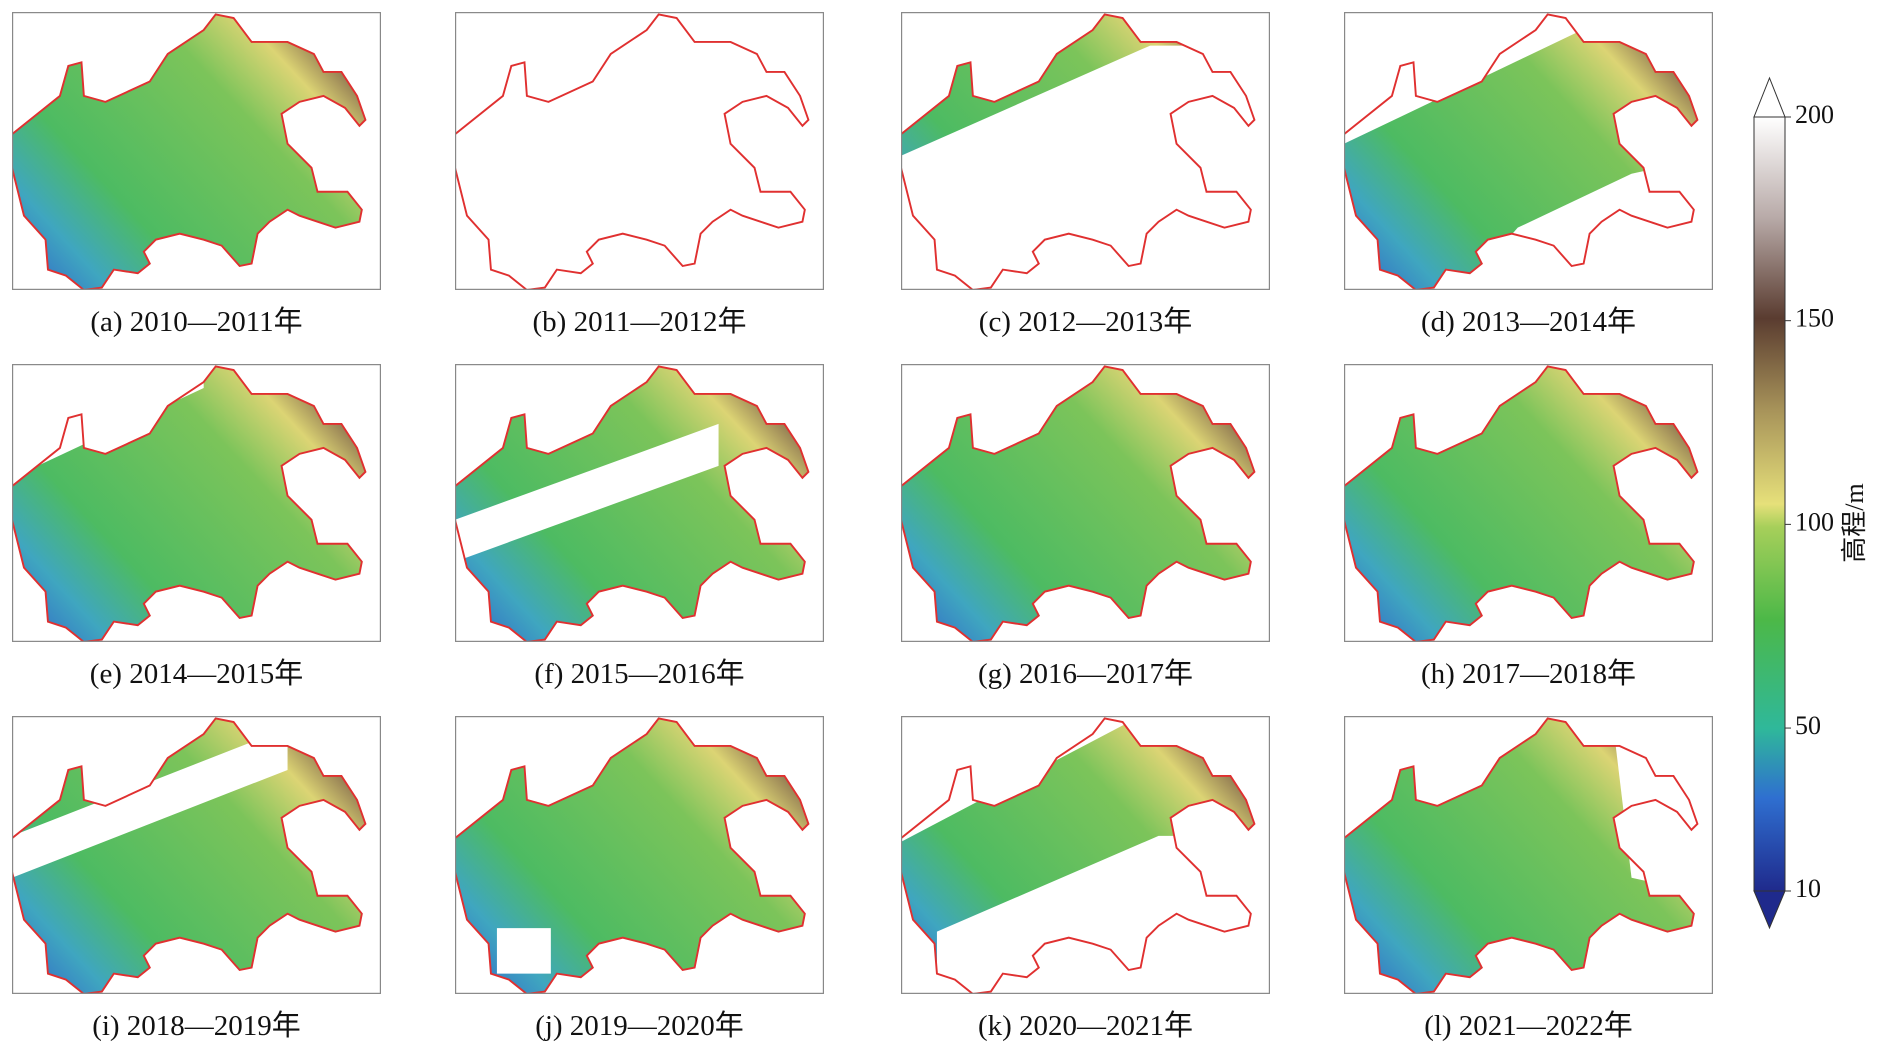 The height and width of the screenshot is (1054, 1878). Describe the element at coordinates (639, 674) in the screenshot. I see `caption: (f) 2015—2016年` at that location.